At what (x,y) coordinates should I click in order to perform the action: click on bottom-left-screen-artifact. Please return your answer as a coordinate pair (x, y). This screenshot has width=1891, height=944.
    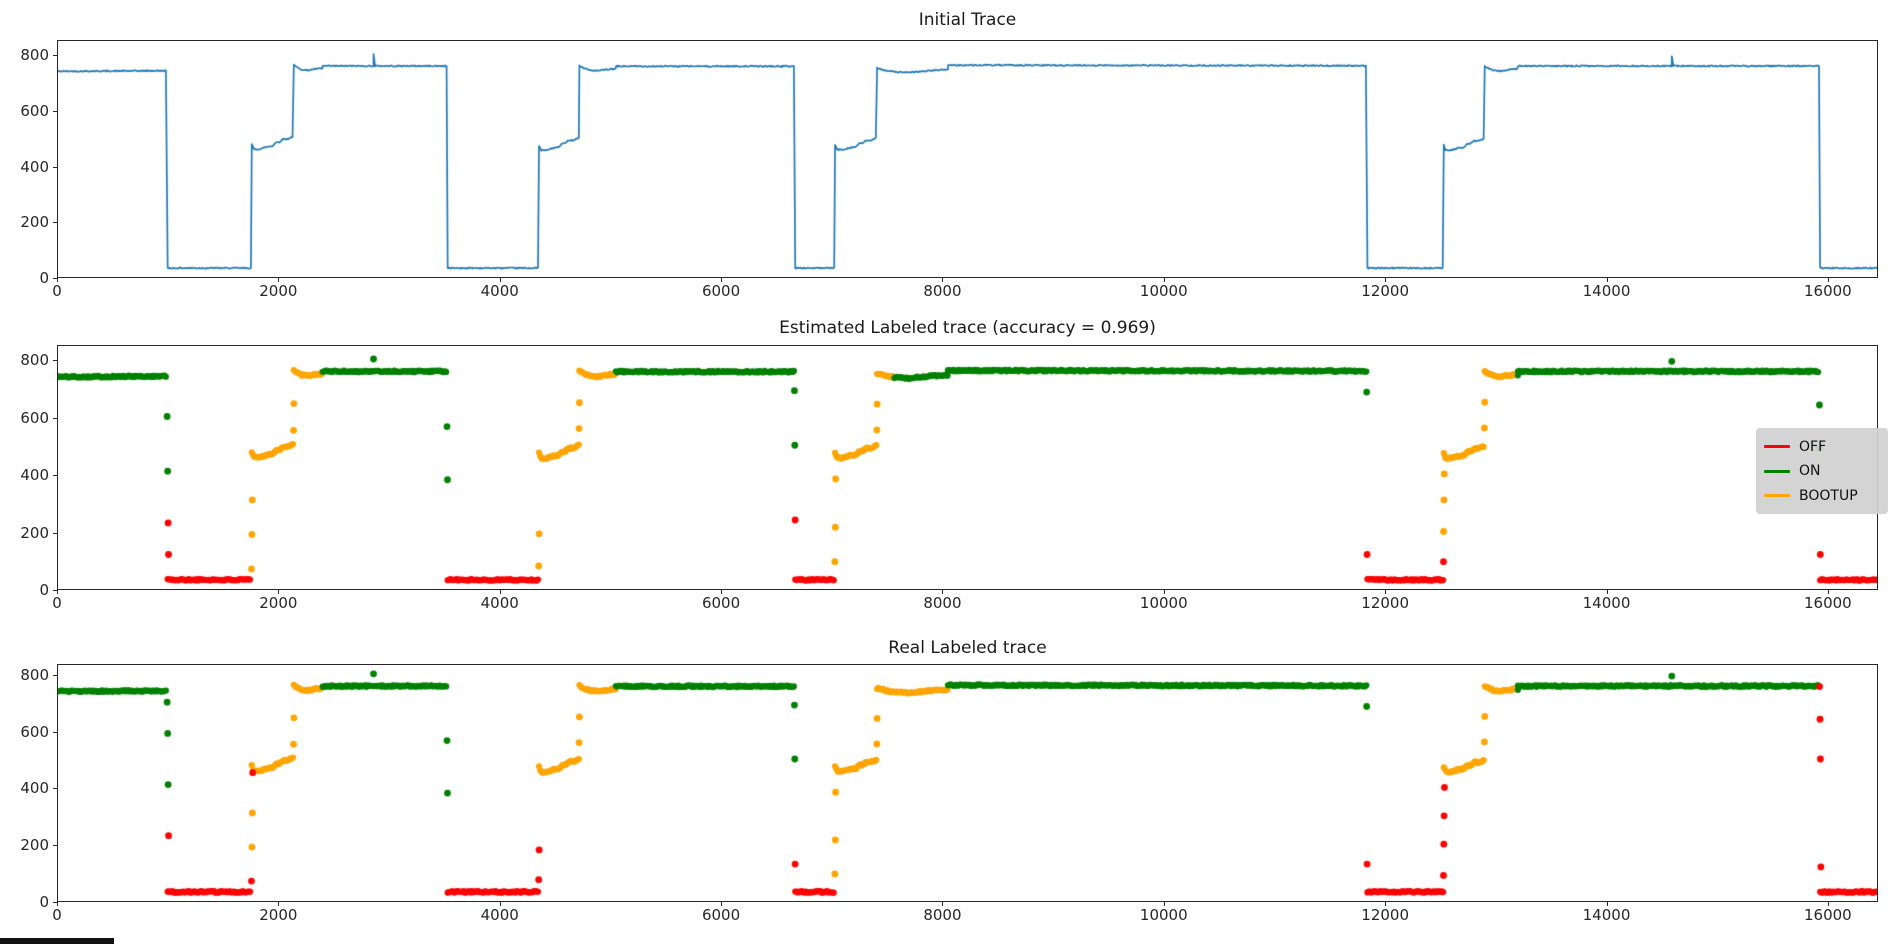
    Looking at the image, I should click on (57, 941).